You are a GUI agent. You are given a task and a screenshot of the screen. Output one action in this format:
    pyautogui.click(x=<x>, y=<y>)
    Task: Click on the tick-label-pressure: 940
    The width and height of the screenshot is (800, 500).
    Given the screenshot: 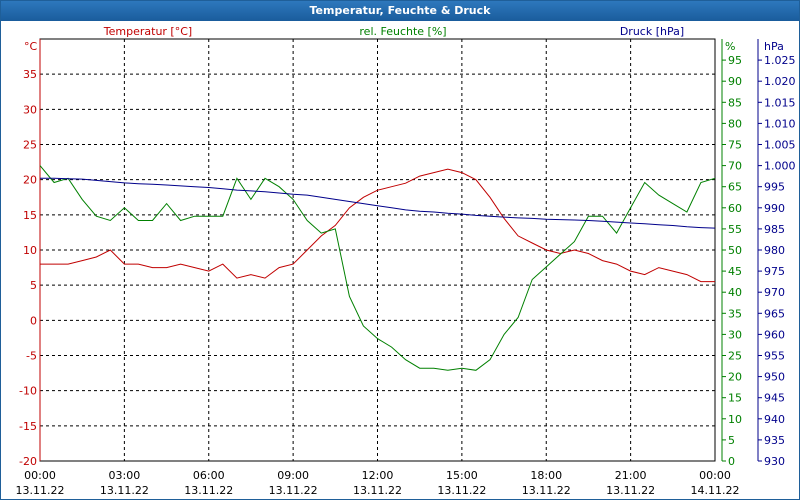 What is the action you would take?
    pyautogui.click(x=774, y=419)
    